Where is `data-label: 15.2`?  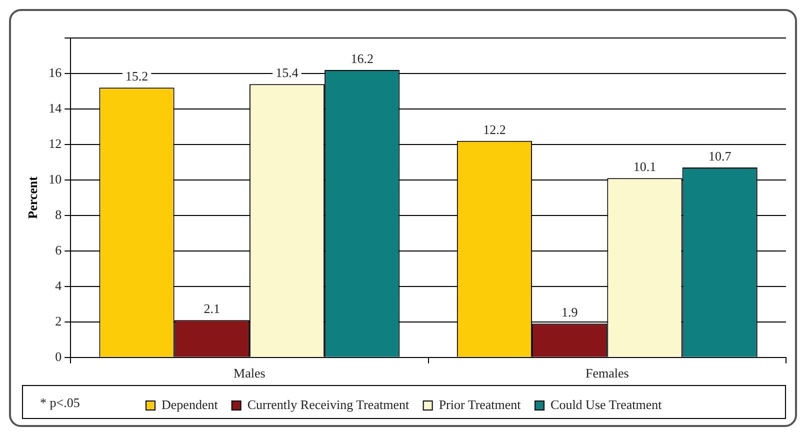 data-label: 15.2 is located at coordinates (136, 76).